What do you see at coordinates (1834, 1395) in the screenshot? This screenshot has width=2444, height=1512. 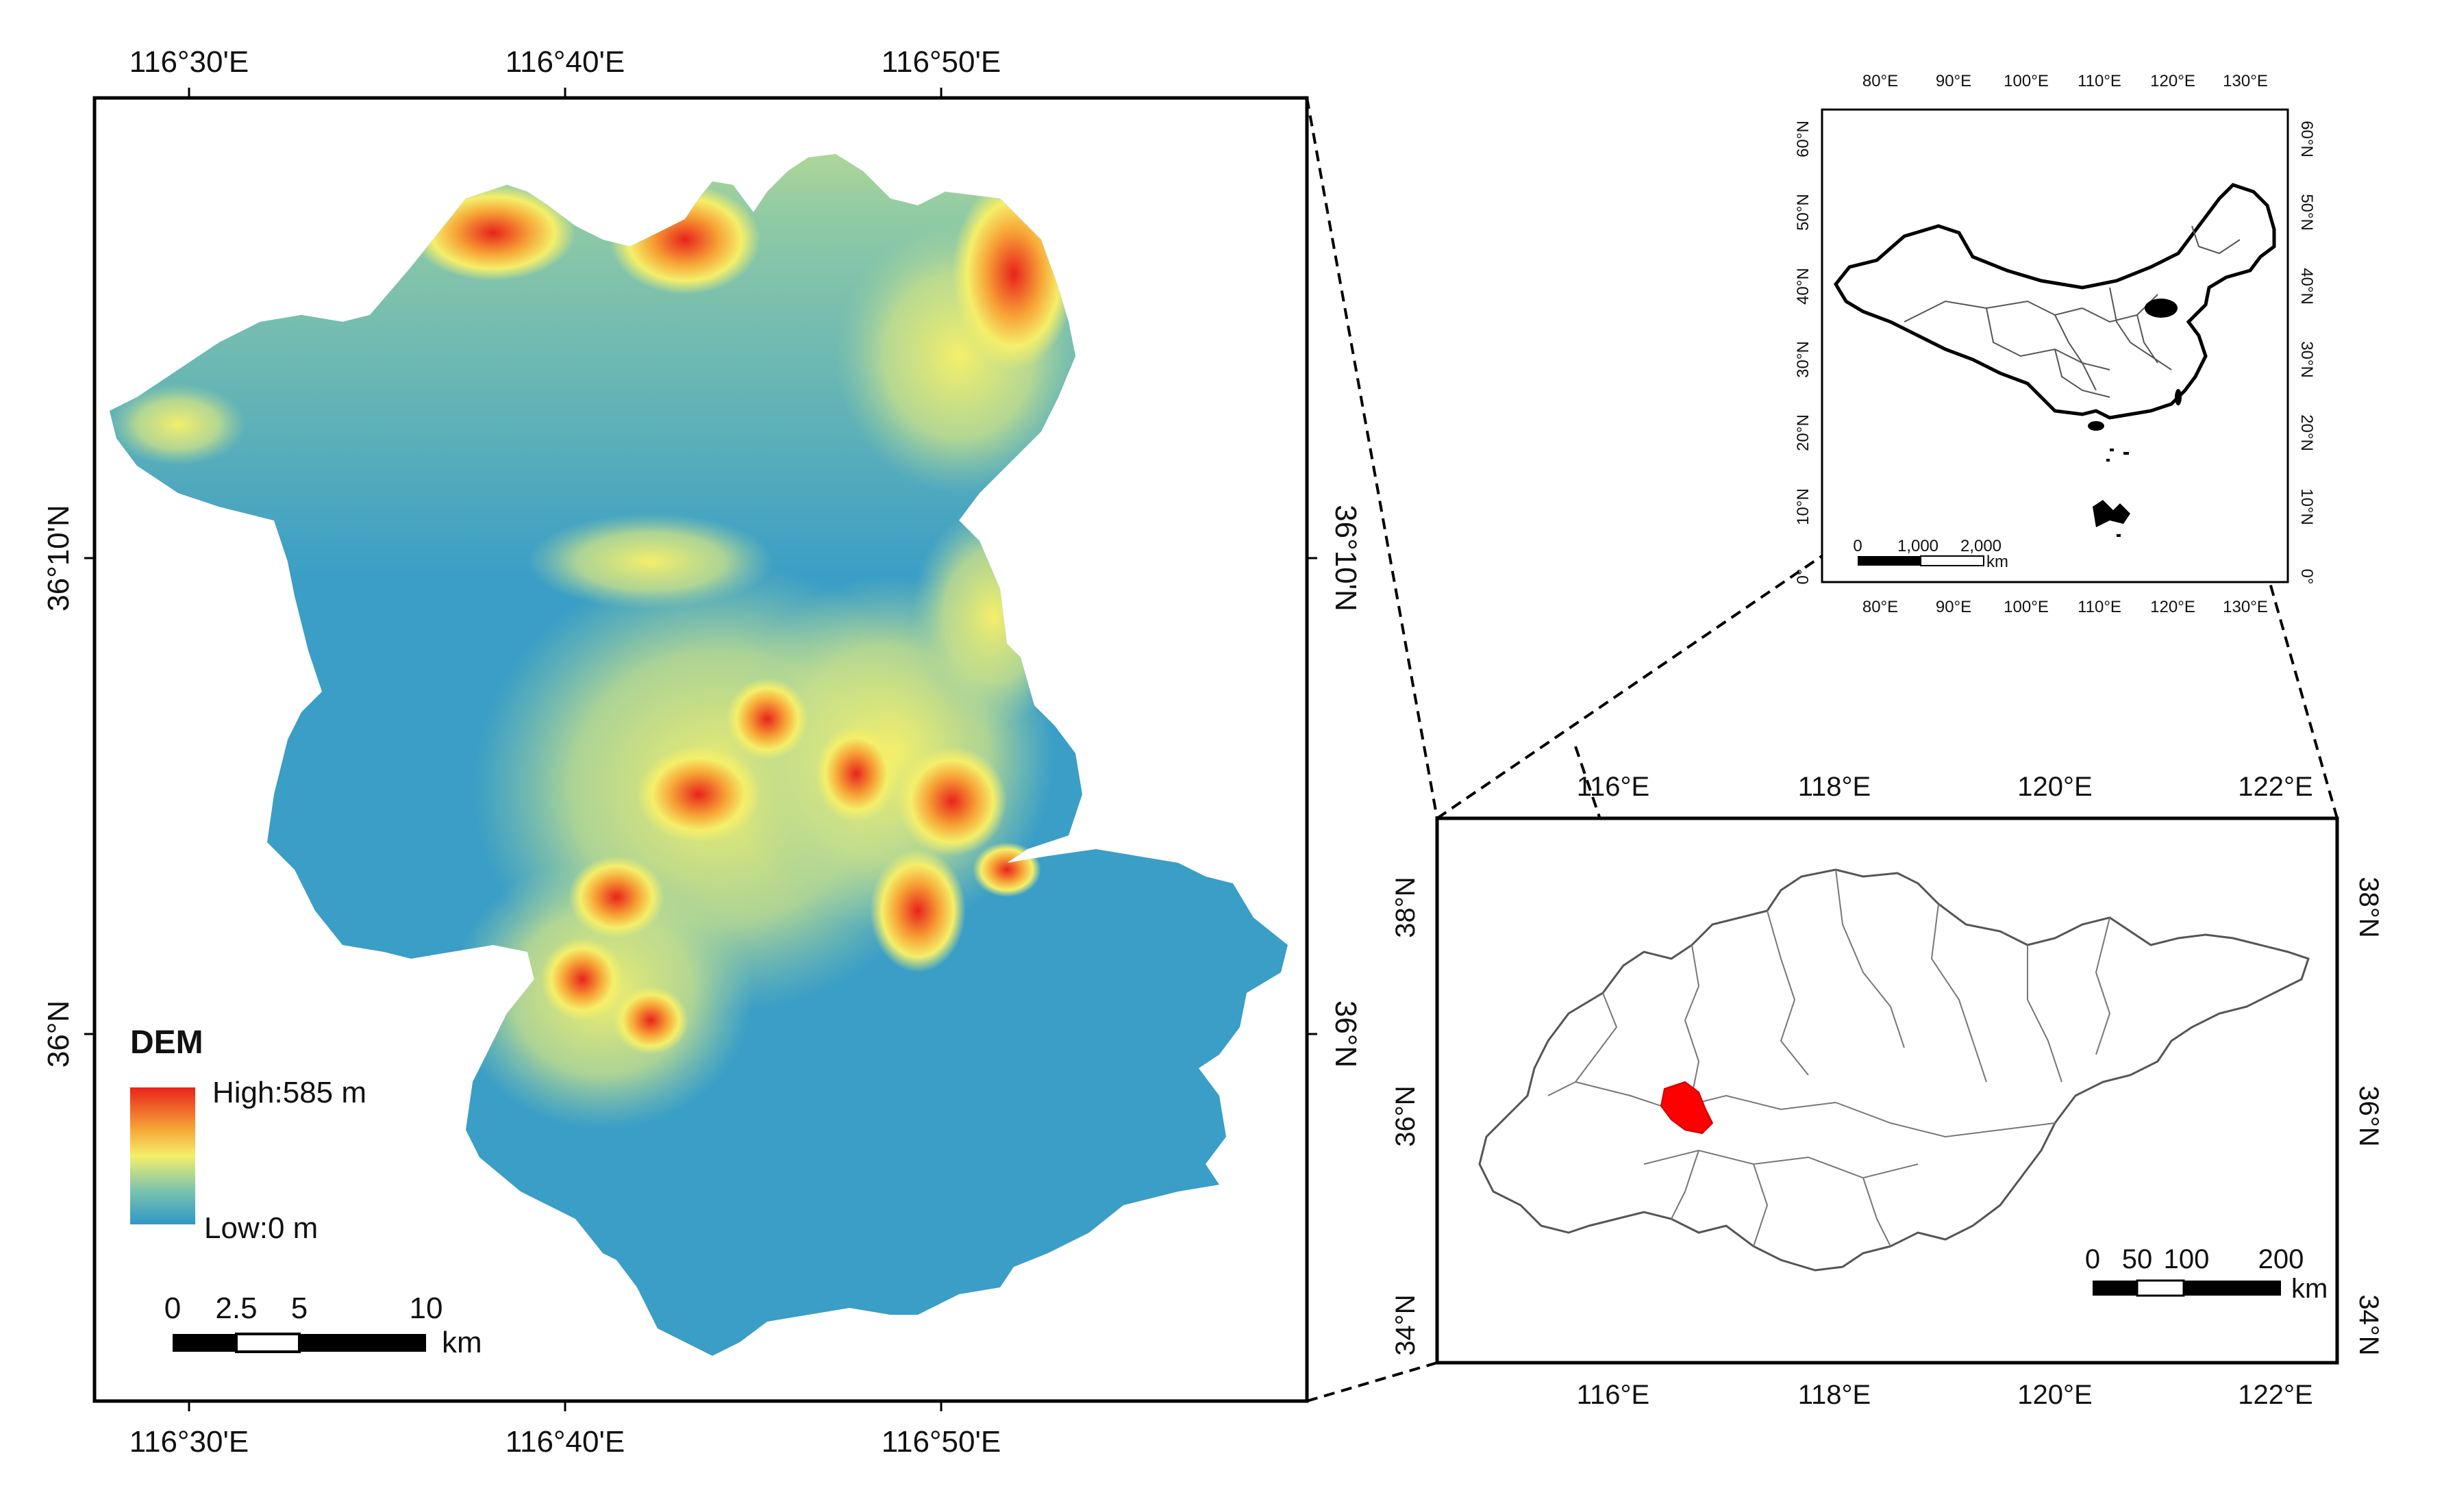 I see `shandong-bottom-tick: 118°E` at bounding box center [1834, 1395].